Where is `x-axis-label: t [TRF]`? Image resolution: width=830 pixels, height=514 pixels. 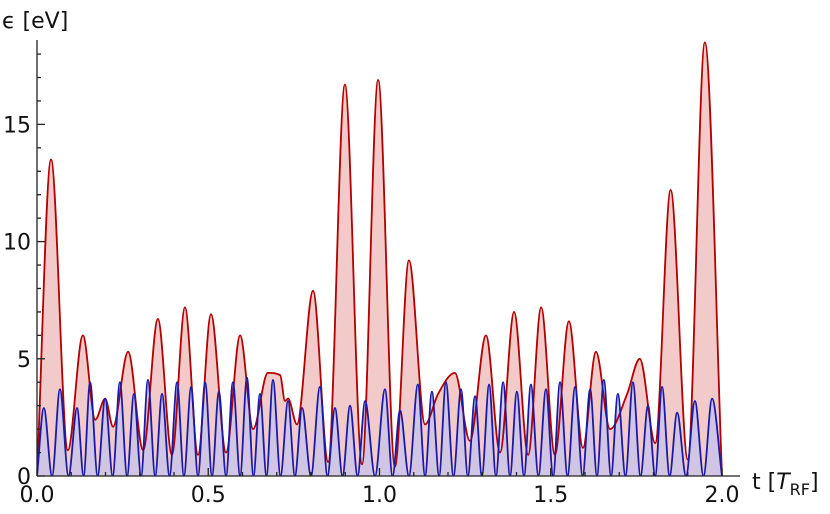 x-axis-label: t [TRF] is located at coordinates (785, 484).